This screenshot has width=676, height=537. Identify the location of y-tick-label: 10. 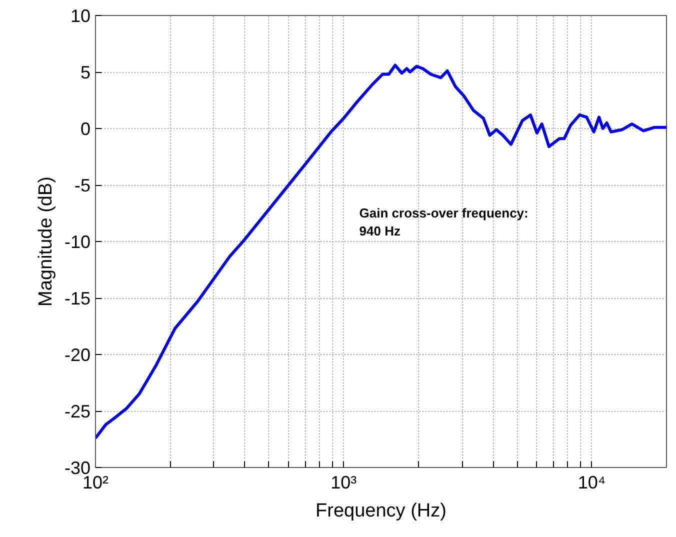
(80, 16).